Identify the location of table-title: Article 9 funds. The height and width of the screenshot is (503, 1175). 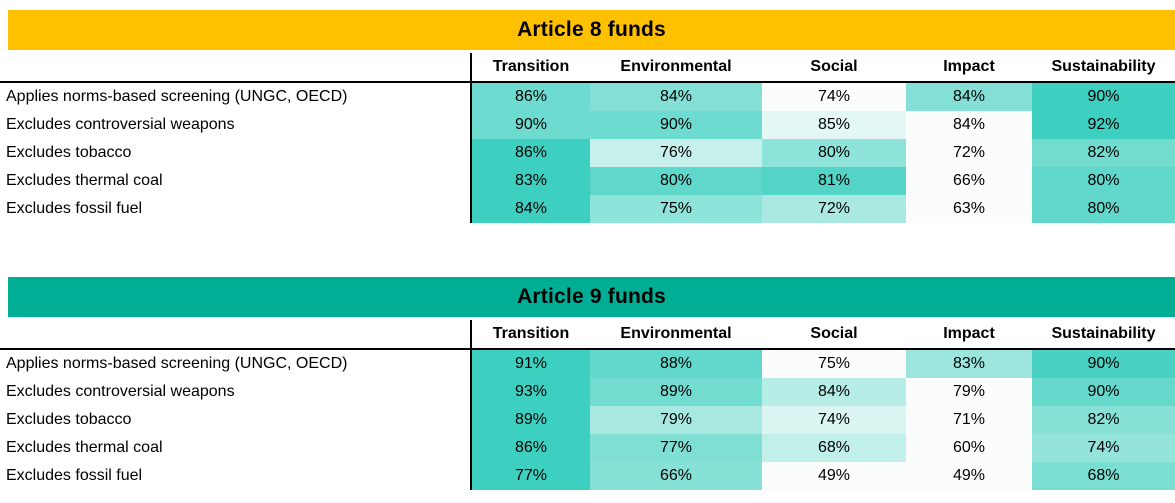
(591, 296).